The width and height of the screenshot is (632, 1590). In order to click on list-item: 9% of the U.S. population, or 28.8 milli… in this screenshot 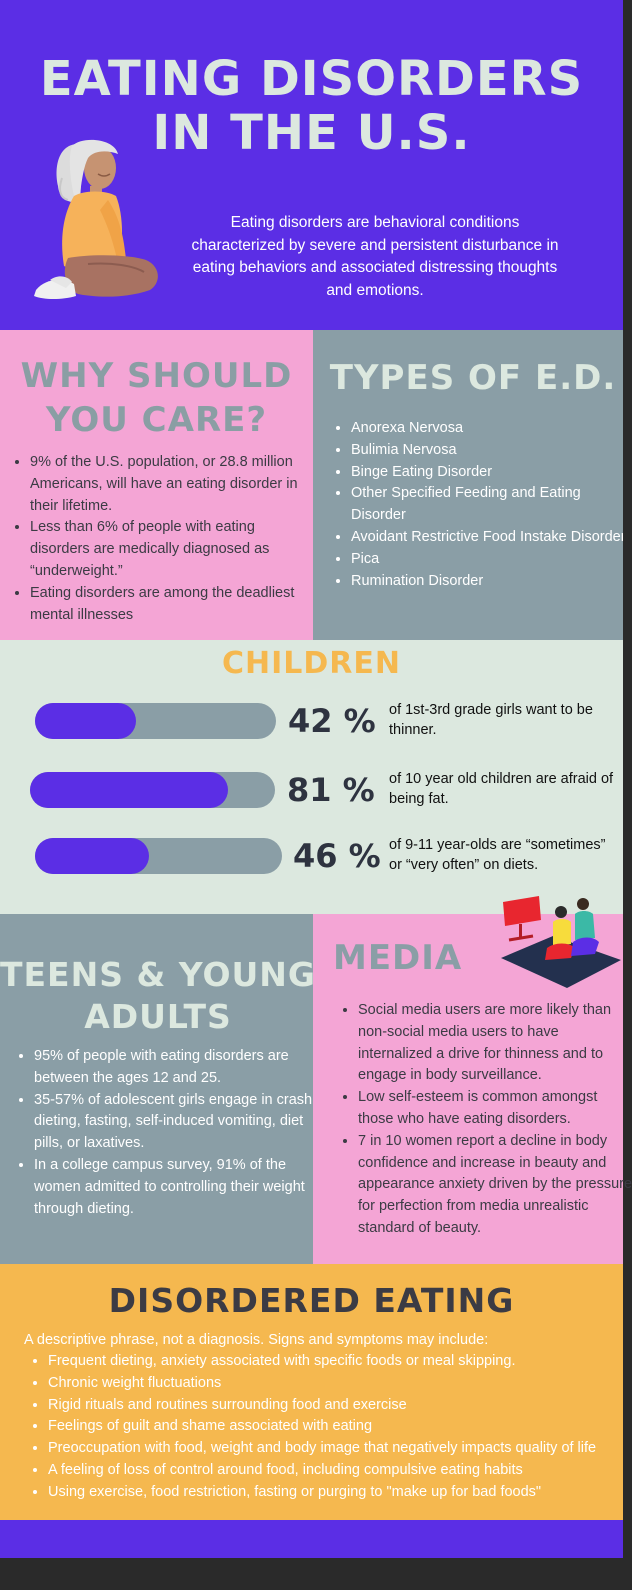, I will do `click(171, 484)`.